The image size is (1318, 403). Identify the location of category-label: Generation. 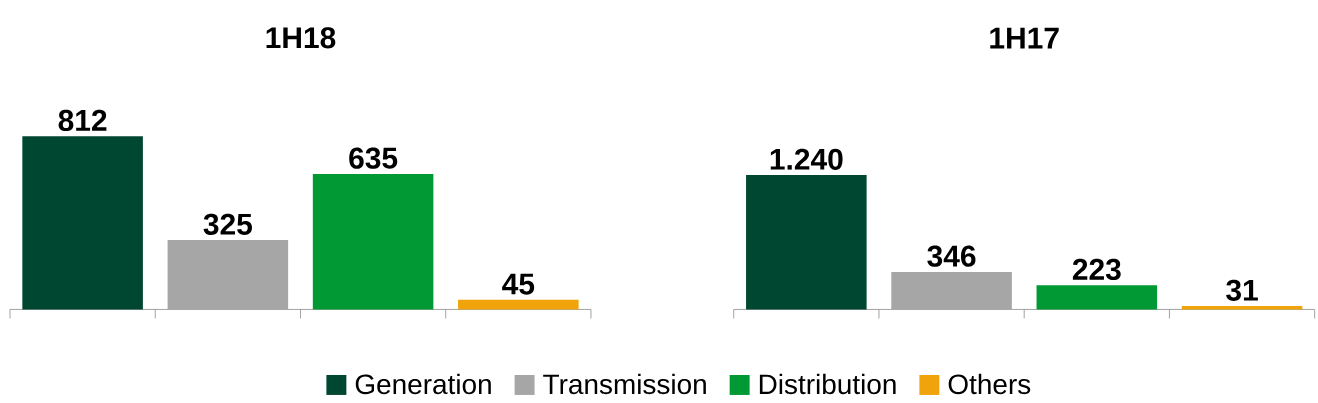
(423, 384).